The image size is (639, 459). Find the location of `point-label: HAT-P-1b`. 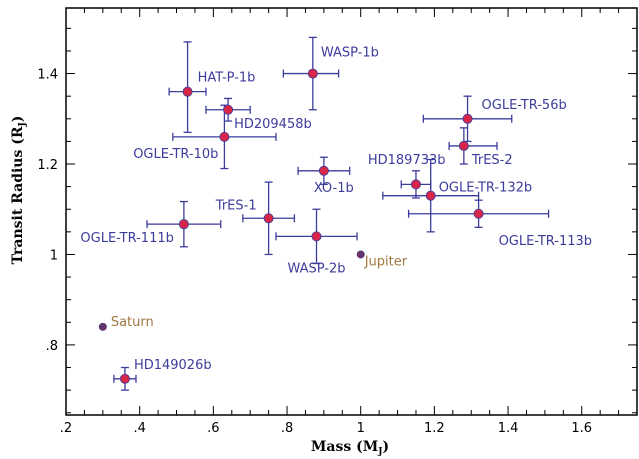

point-label: HAT-P-1b is located at coordinates (227, 78).